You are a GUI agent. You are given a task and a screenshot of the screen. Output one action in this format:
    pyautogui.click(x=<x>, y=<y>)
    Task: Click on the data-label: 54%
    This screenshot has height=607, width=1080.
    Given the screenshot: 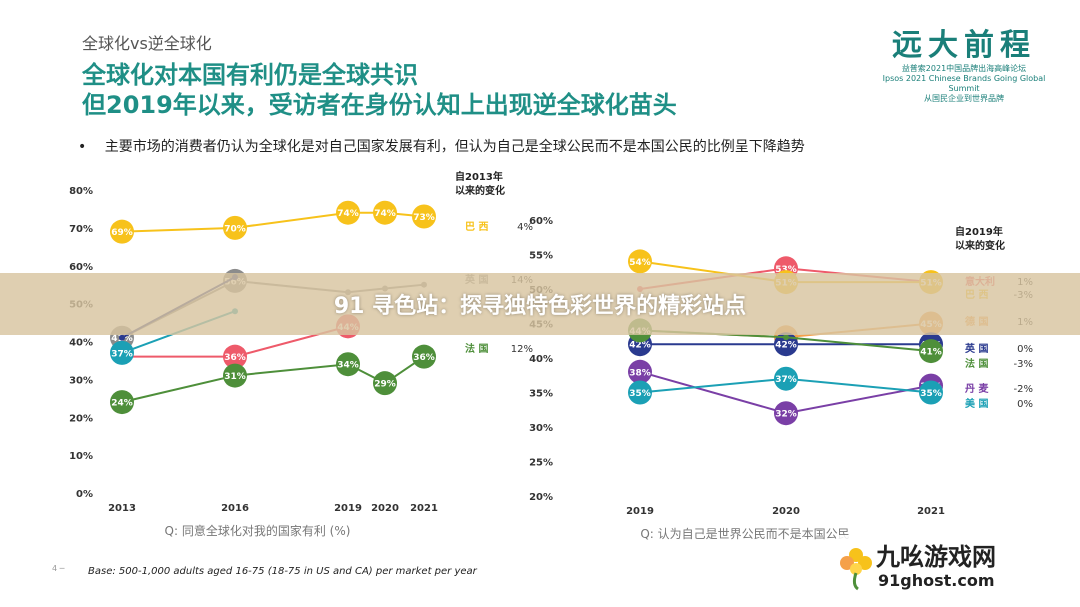 What is the action you would take?
    pyautogui.click(x=640, y=263)
    